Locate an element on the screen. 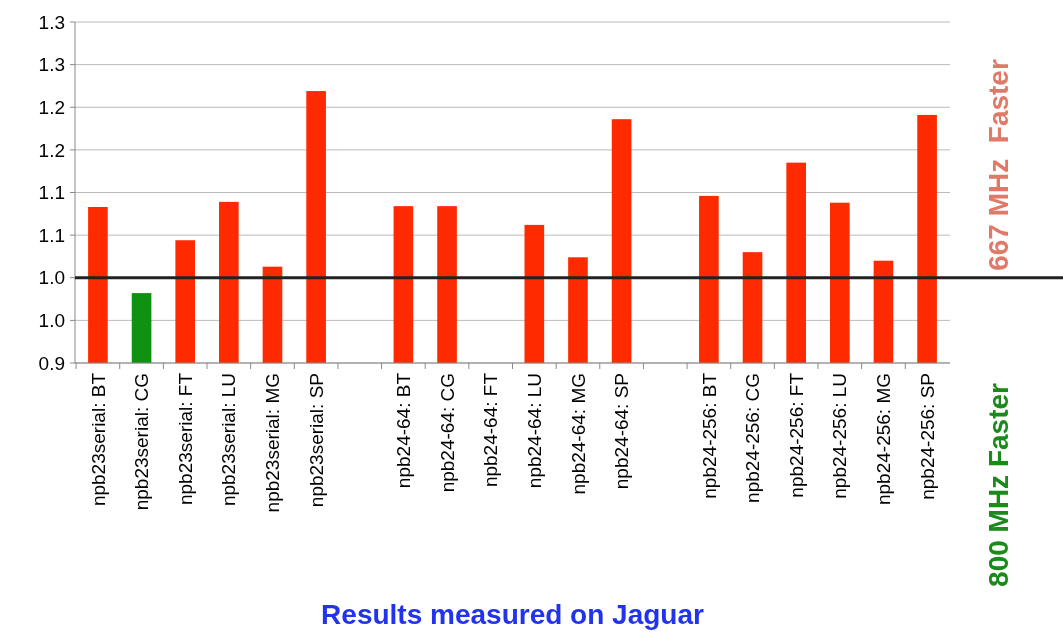 The image size is (1063, 632). x-axis-title: Results measured on Jaguar is located at coordinates (512, 614).